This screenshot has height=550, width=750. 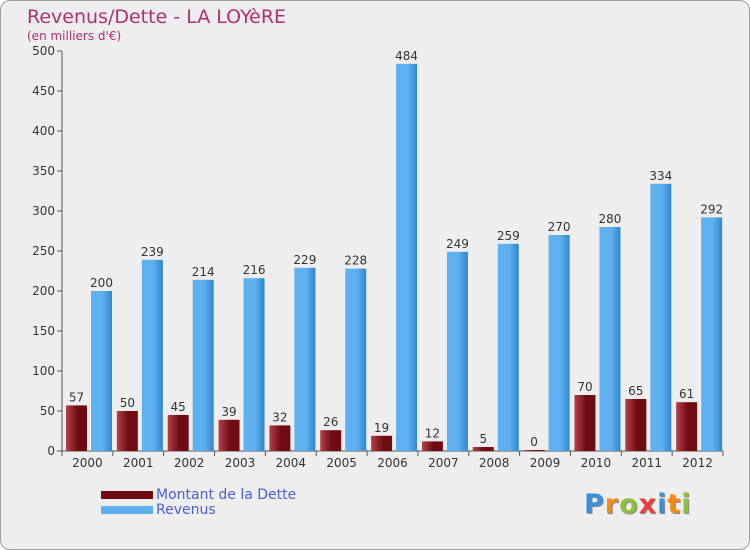 I want to click on legend-swatch-revenue, so click(x=127, y=509).